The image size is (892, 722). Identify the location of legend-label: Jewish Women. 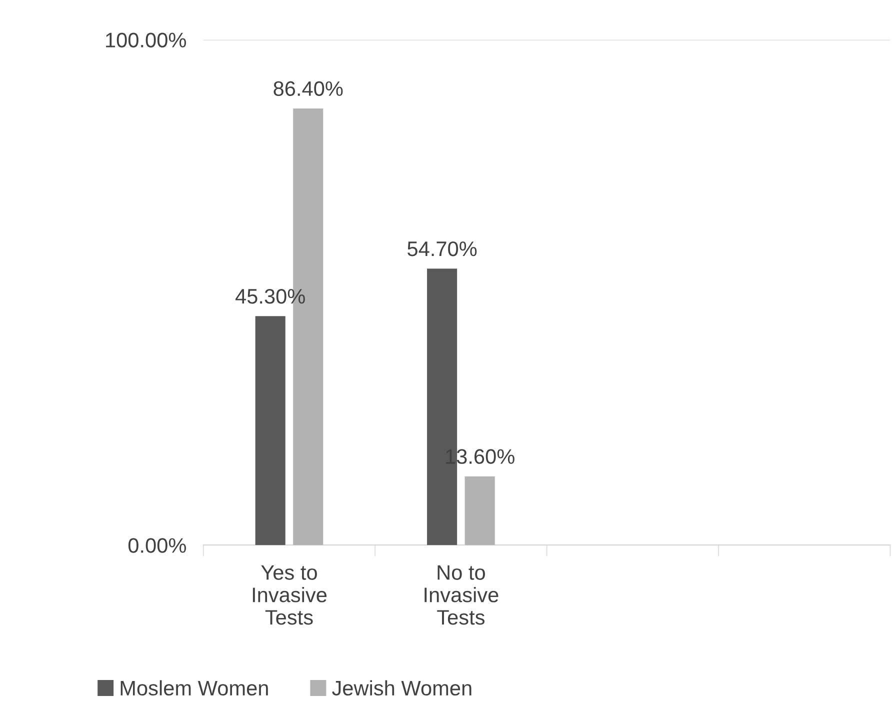
(402, 688).